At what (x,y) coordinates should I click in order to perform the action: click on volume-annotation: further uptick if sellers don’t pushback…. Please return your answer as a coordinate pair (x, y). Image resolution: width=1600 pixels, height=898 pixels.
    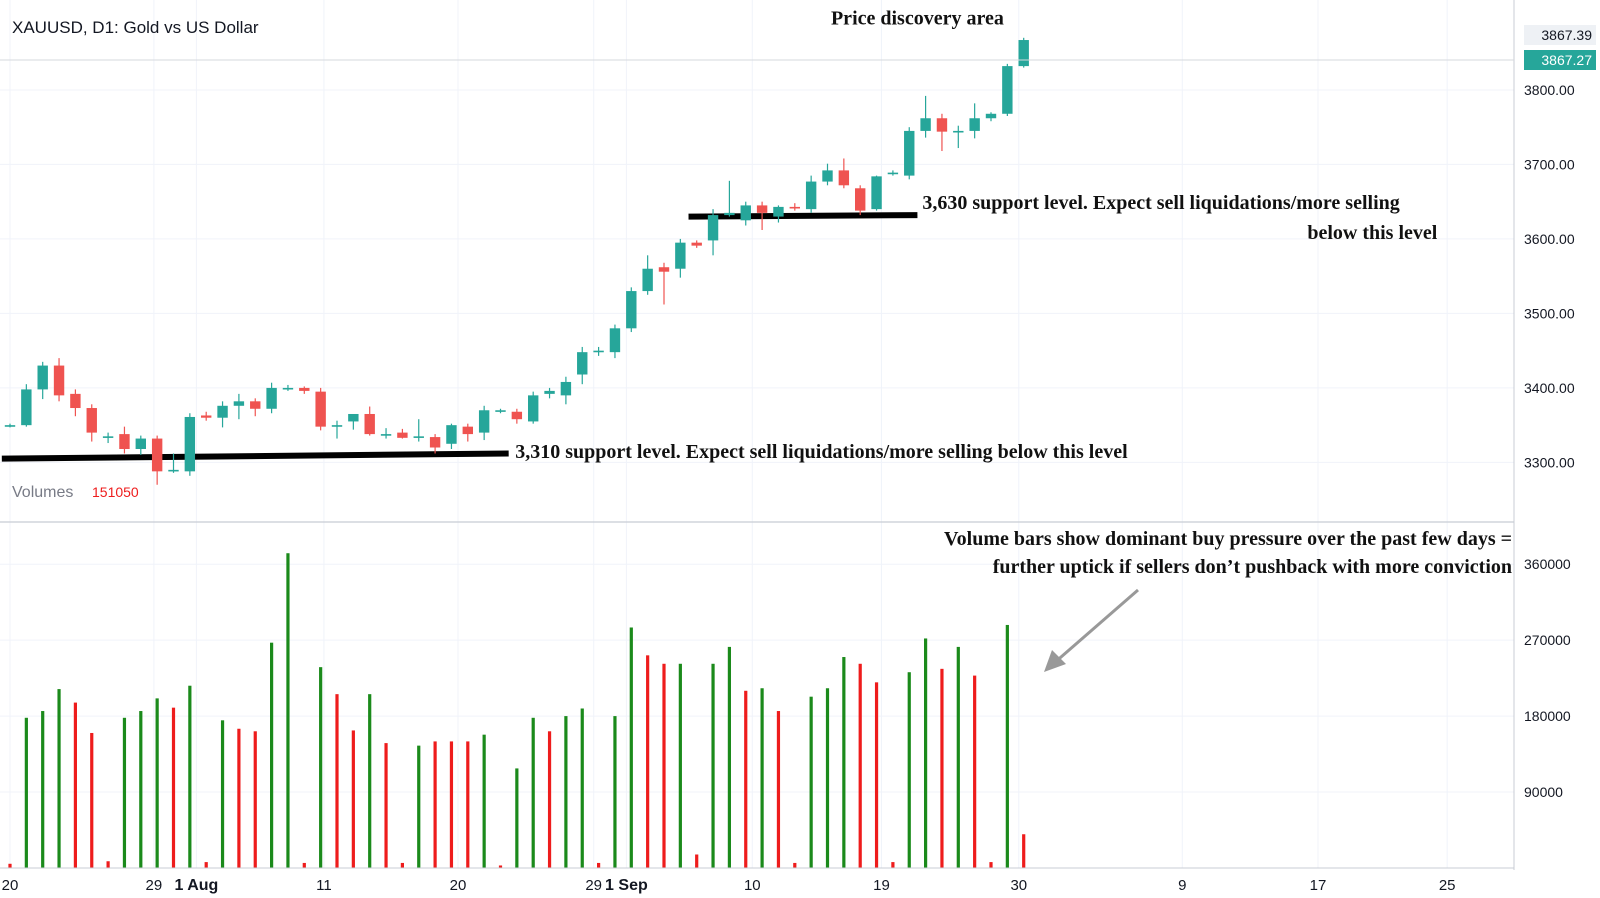
    Looking at the image, I should click on (1252, 567).